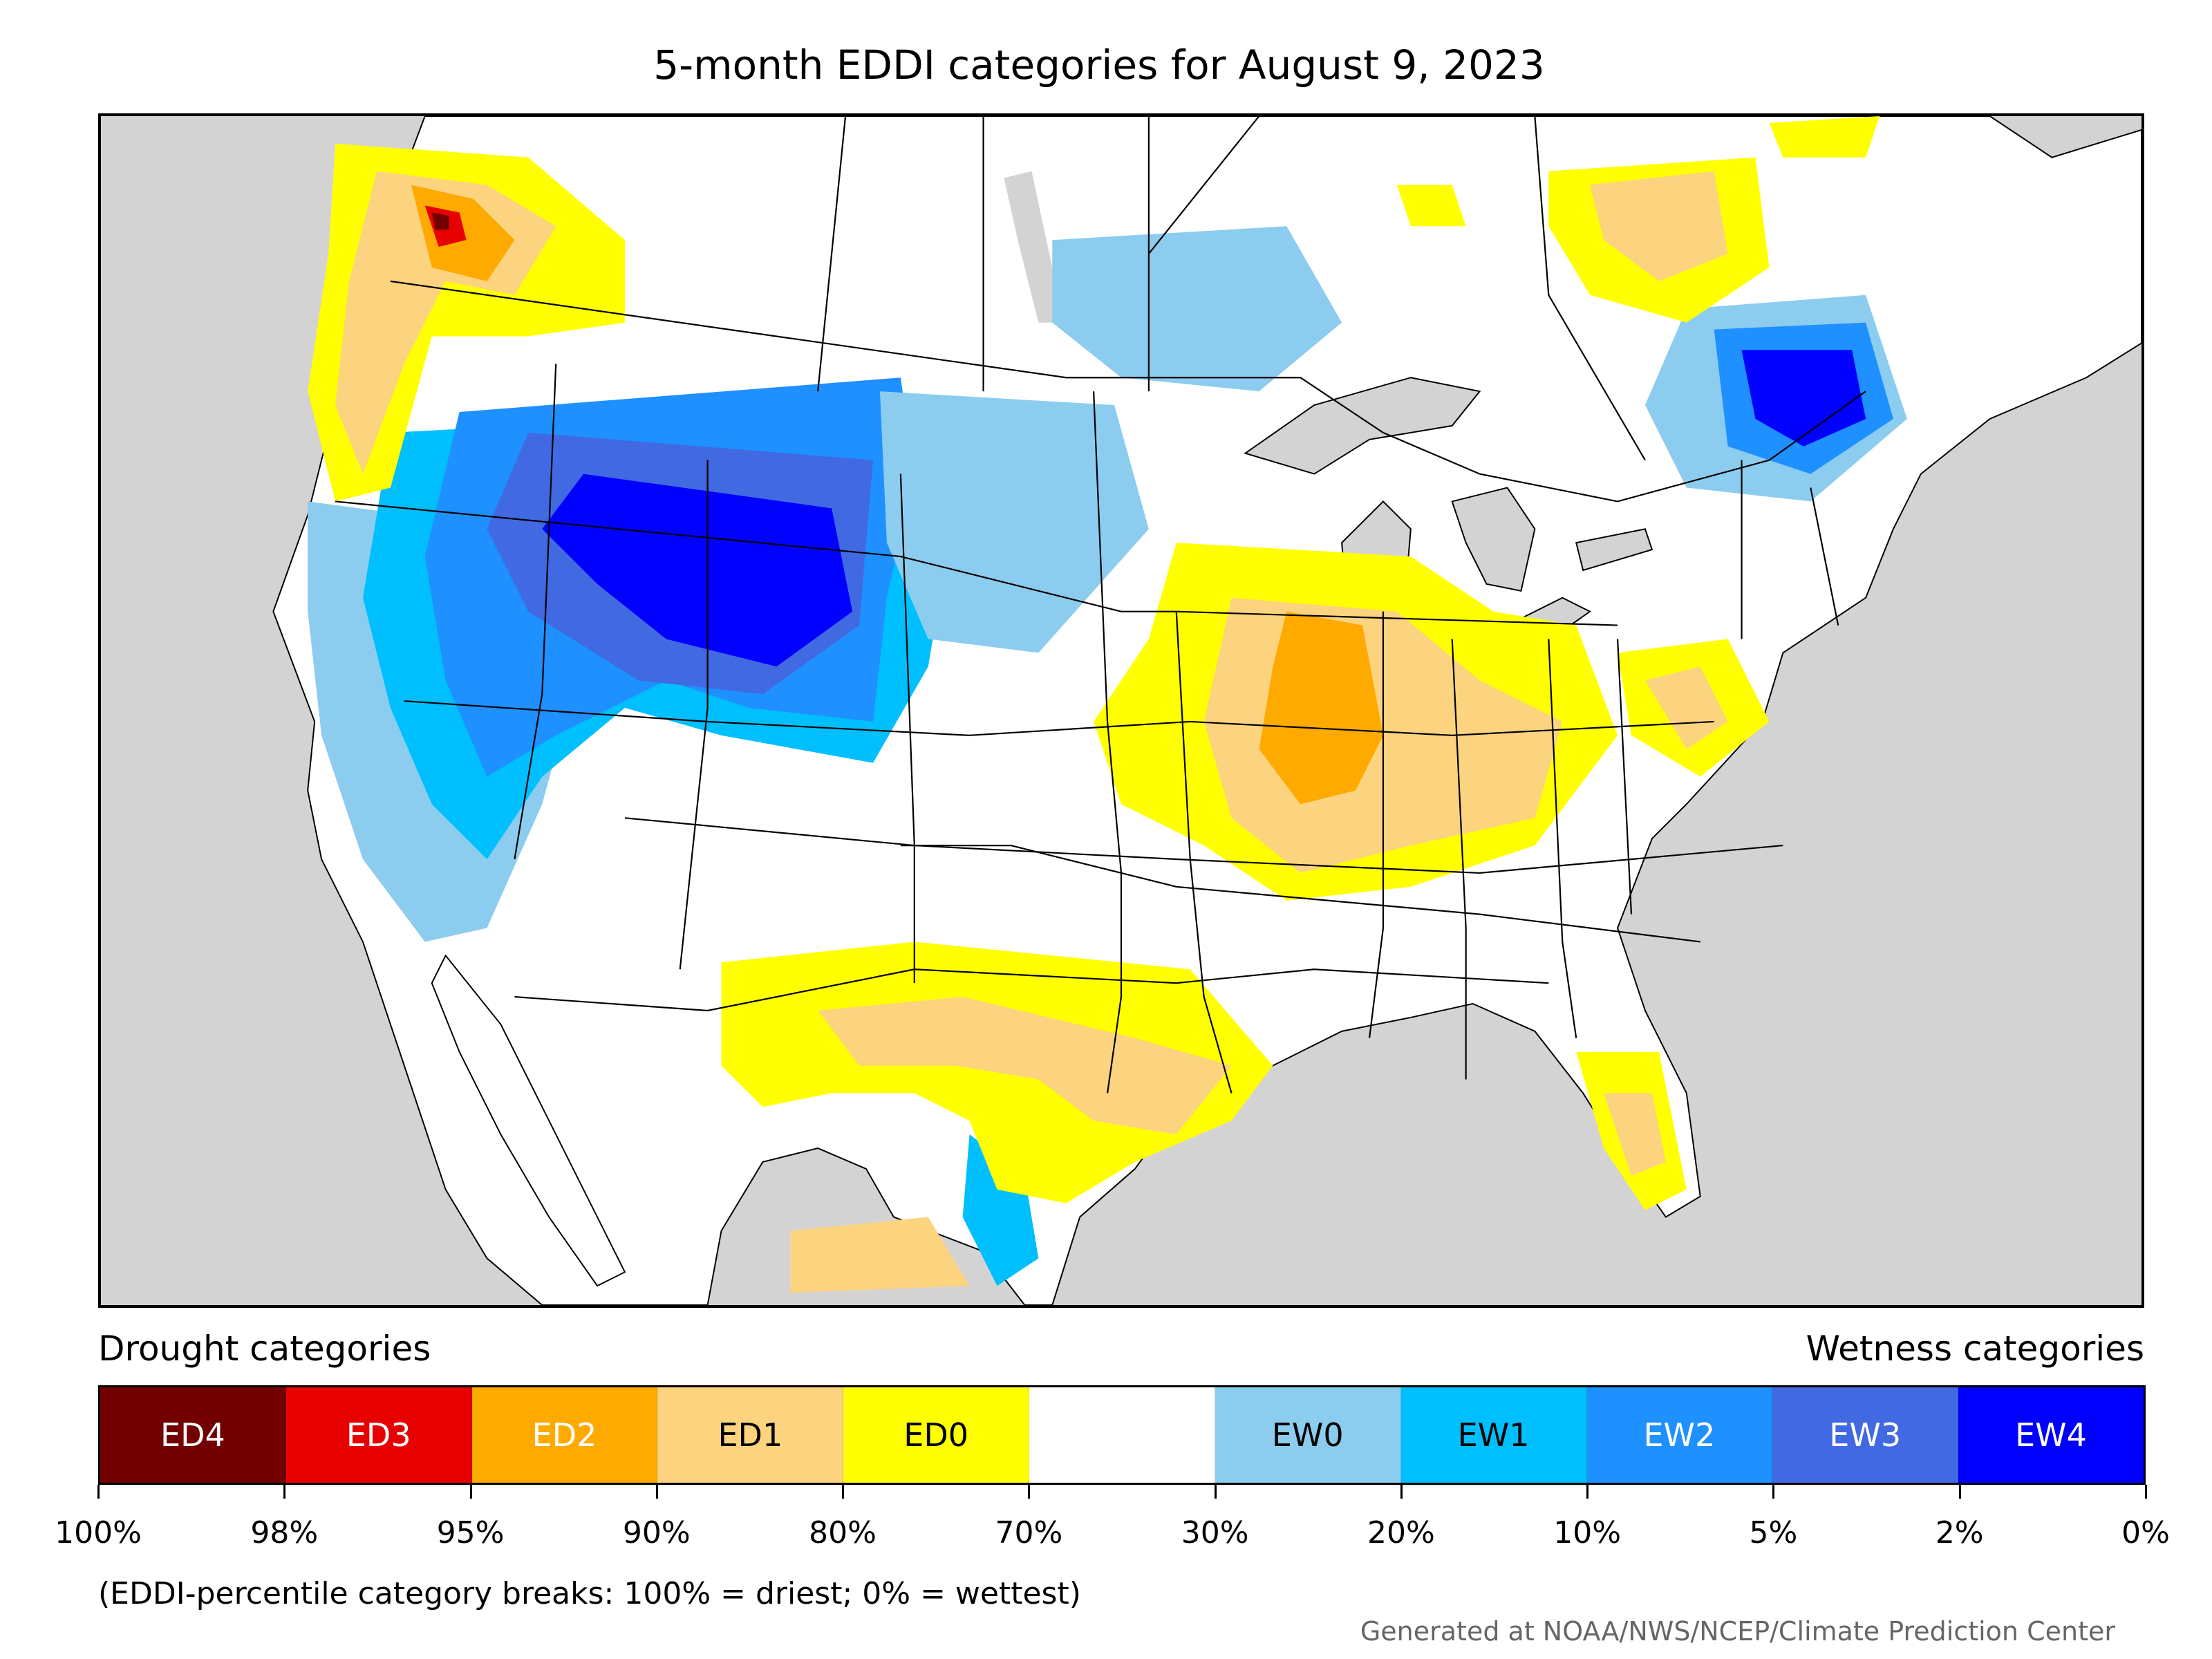  Describe the element at coordinates (751, 1435) in the screenshot. I see `colorbar-segment: ED1` at that location.